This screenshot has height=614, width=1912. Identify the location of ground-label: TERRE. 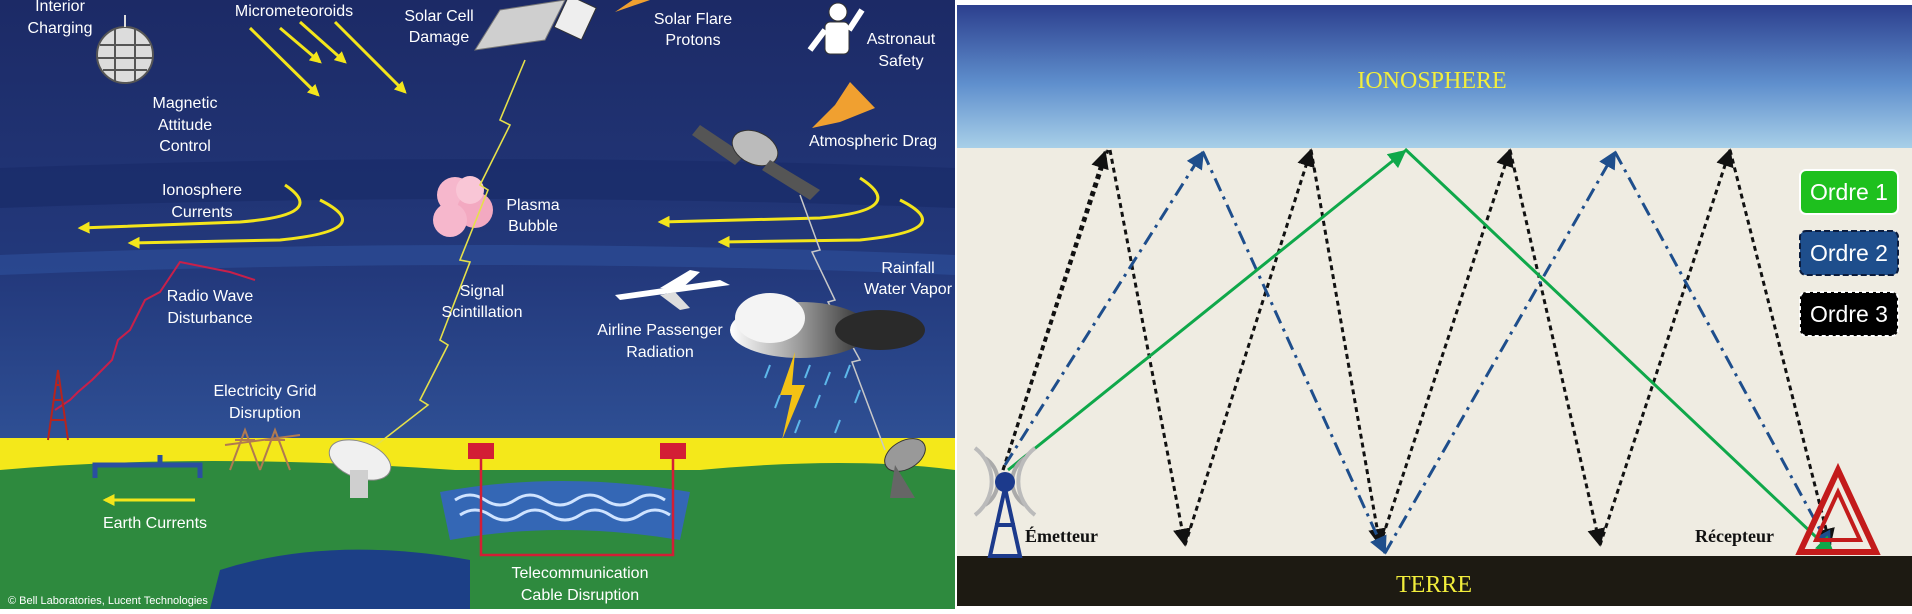
(1434, 585).